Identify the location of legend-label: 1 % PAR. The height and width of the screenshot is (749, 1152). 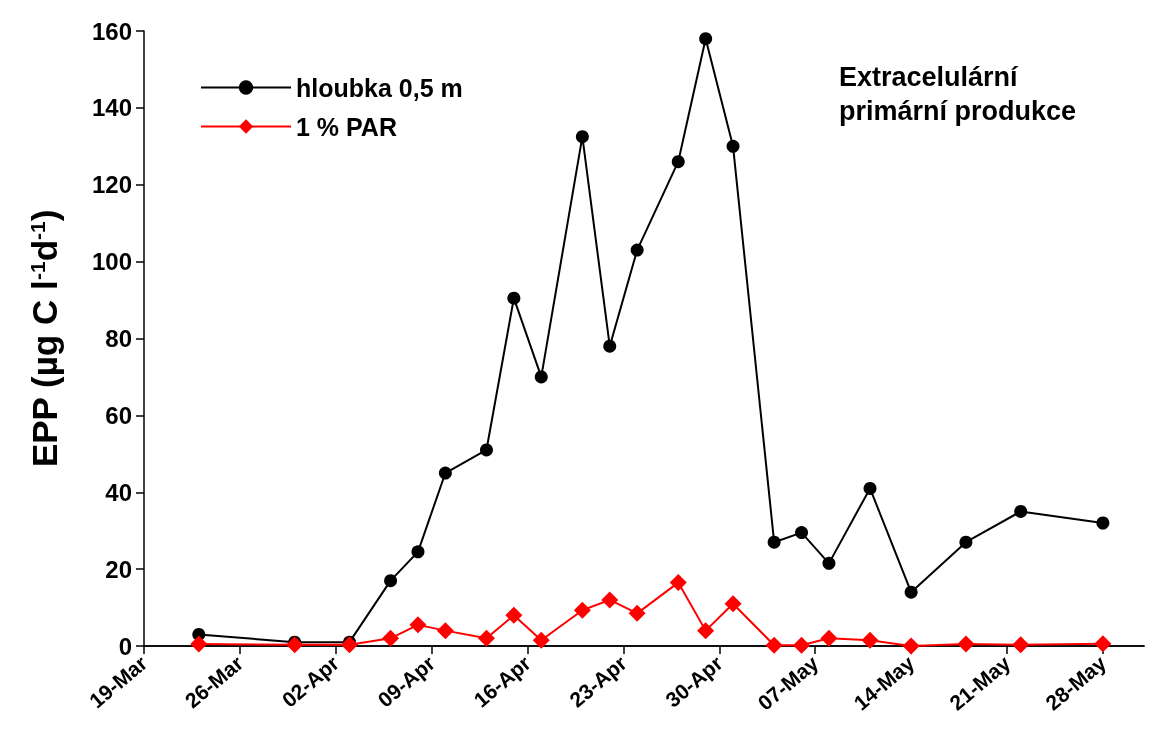
(346, 126).